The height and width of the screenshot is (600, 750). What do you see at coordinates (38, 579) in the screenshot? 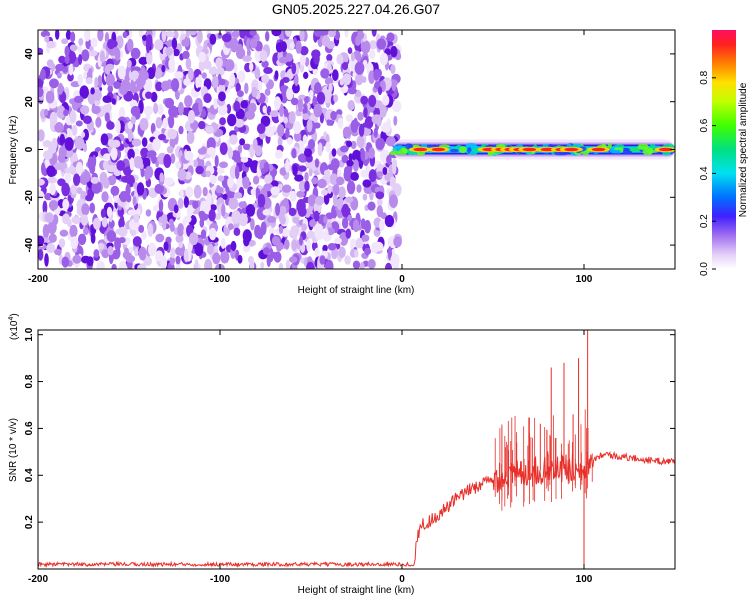
I see `x-tick-label: -200` at bounding box center [38, 579].